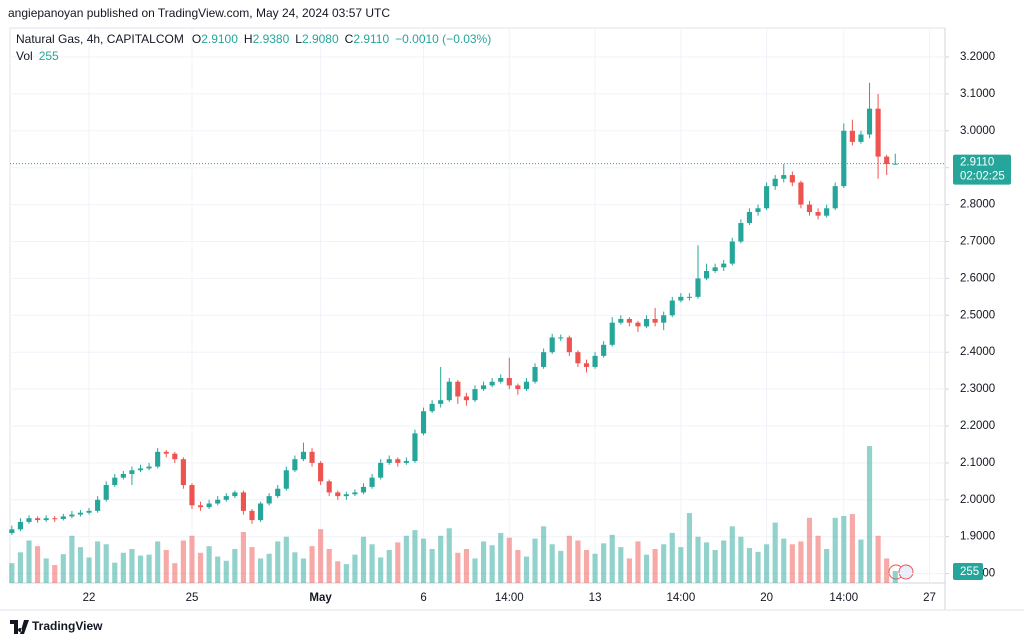 The image size is (1024, 643). Describe the element at coordinates (443, 39) in the screenshot. I see `legend-change: −0.0010 (−0.03%)` at that location.